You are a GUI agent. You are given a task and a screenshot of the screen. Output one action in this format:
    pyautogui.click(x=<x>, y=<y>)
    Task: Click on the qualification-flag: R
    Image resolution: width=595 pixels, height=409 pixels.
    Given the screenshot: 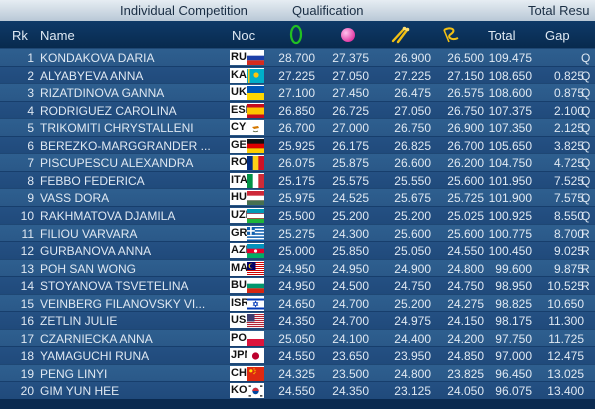 What is the action you would take?
    pyautogui.click(x=585, y=251)
    